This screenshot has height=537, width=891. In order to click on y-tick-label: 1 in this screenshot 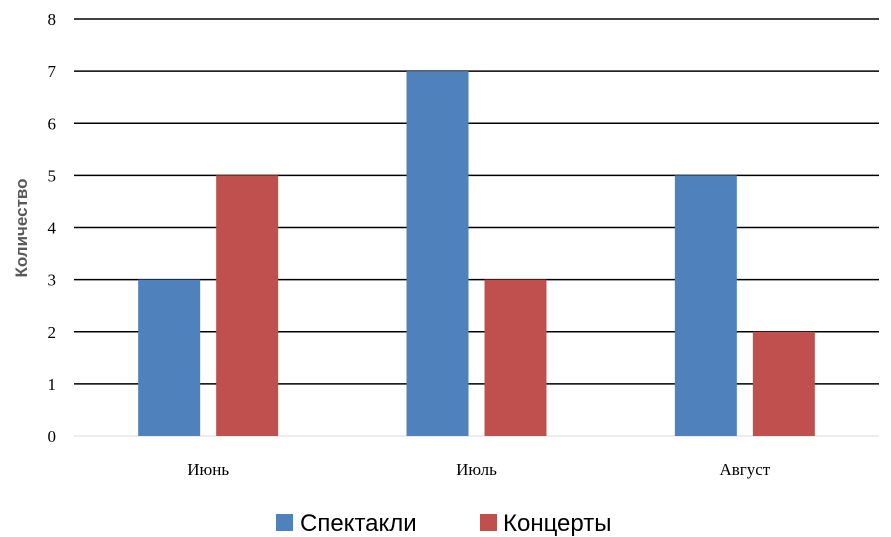, I will do `click(52, 384)`.